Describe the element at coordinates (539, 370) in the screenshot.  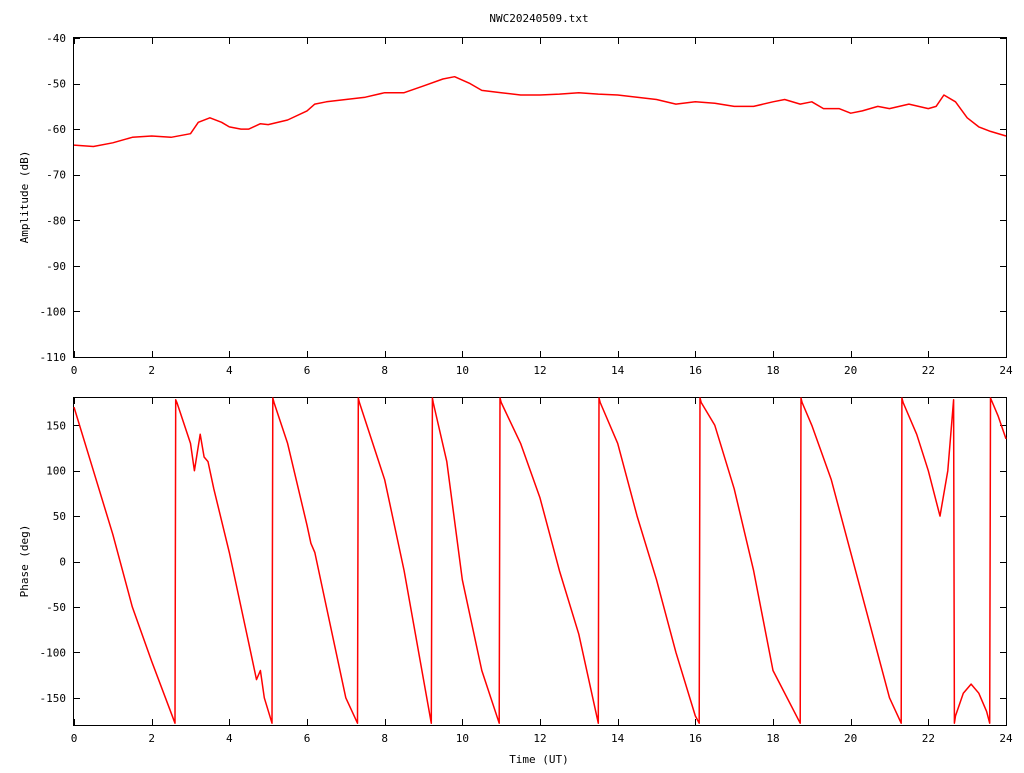
I see `amplitude-x-tick-label: 12` at that location.